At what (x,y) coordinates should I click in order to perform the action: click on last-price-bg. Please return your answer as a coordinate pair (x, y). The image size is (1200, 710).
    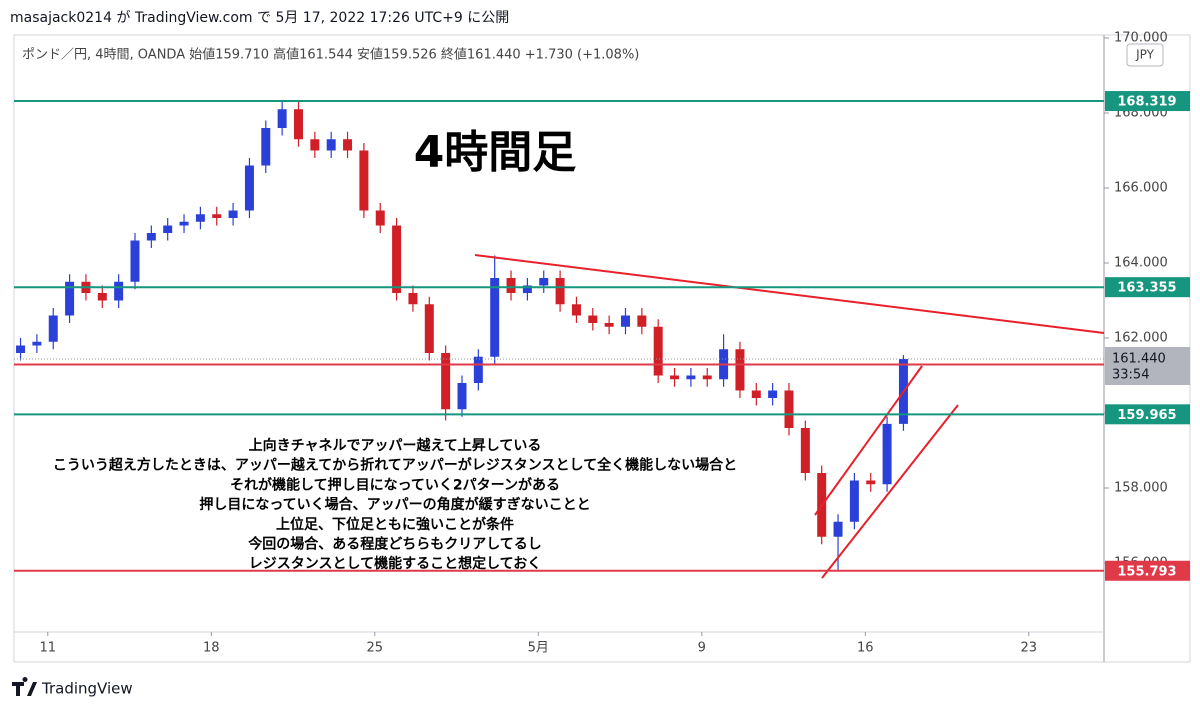
    Looking at the image, I should click on (1147, 366).